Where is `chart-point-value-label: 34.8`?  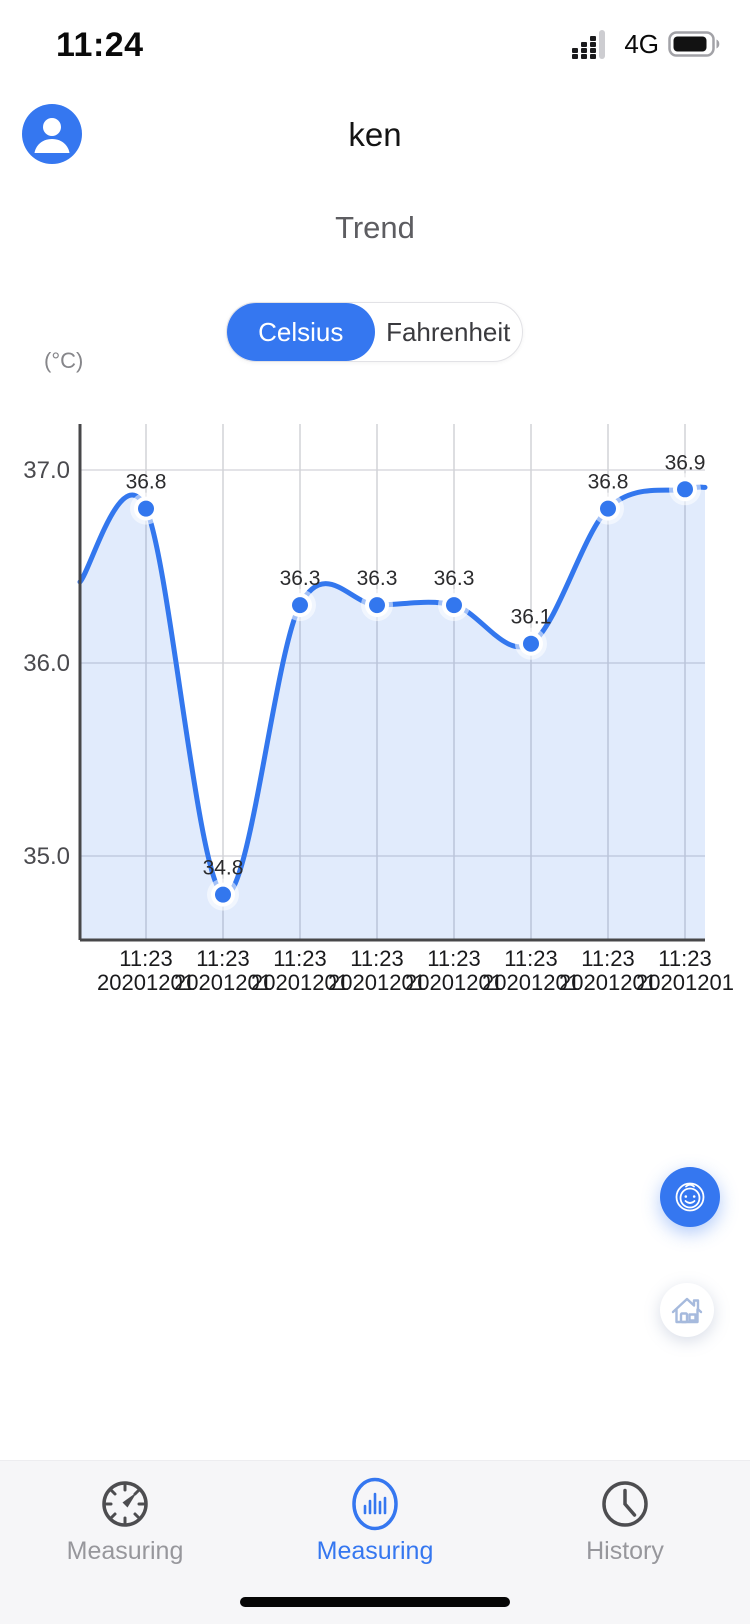 chart-point-value-label: 34.8 is located at coordinates (223, 868).